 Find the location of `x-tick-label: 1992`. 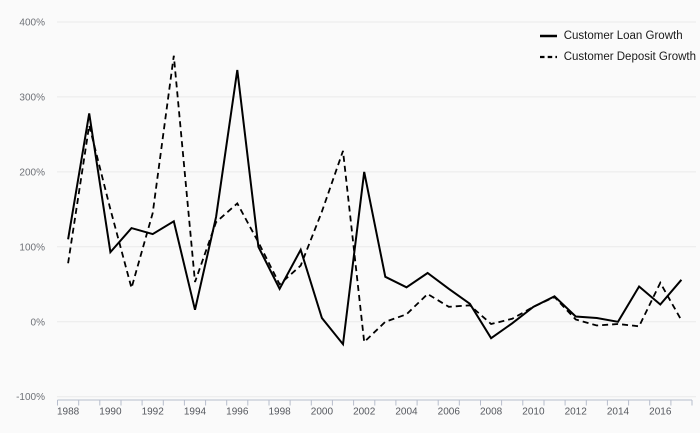

x-tick-label: 1992 is located at coordinates (153, 412).